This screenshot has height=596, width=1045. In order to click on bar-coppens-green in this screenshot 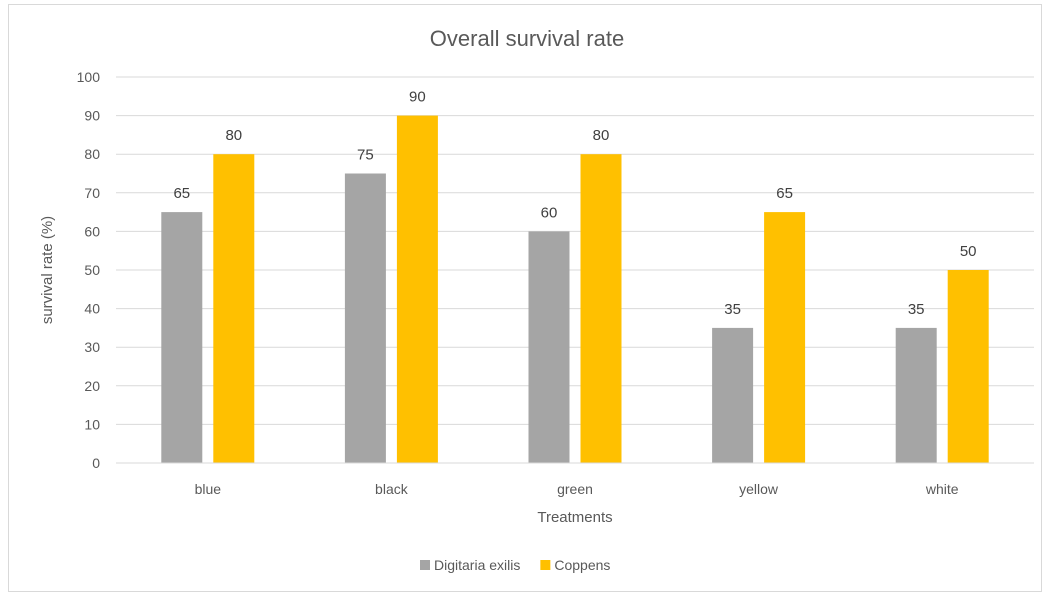, I will do `click(601, 308)`.